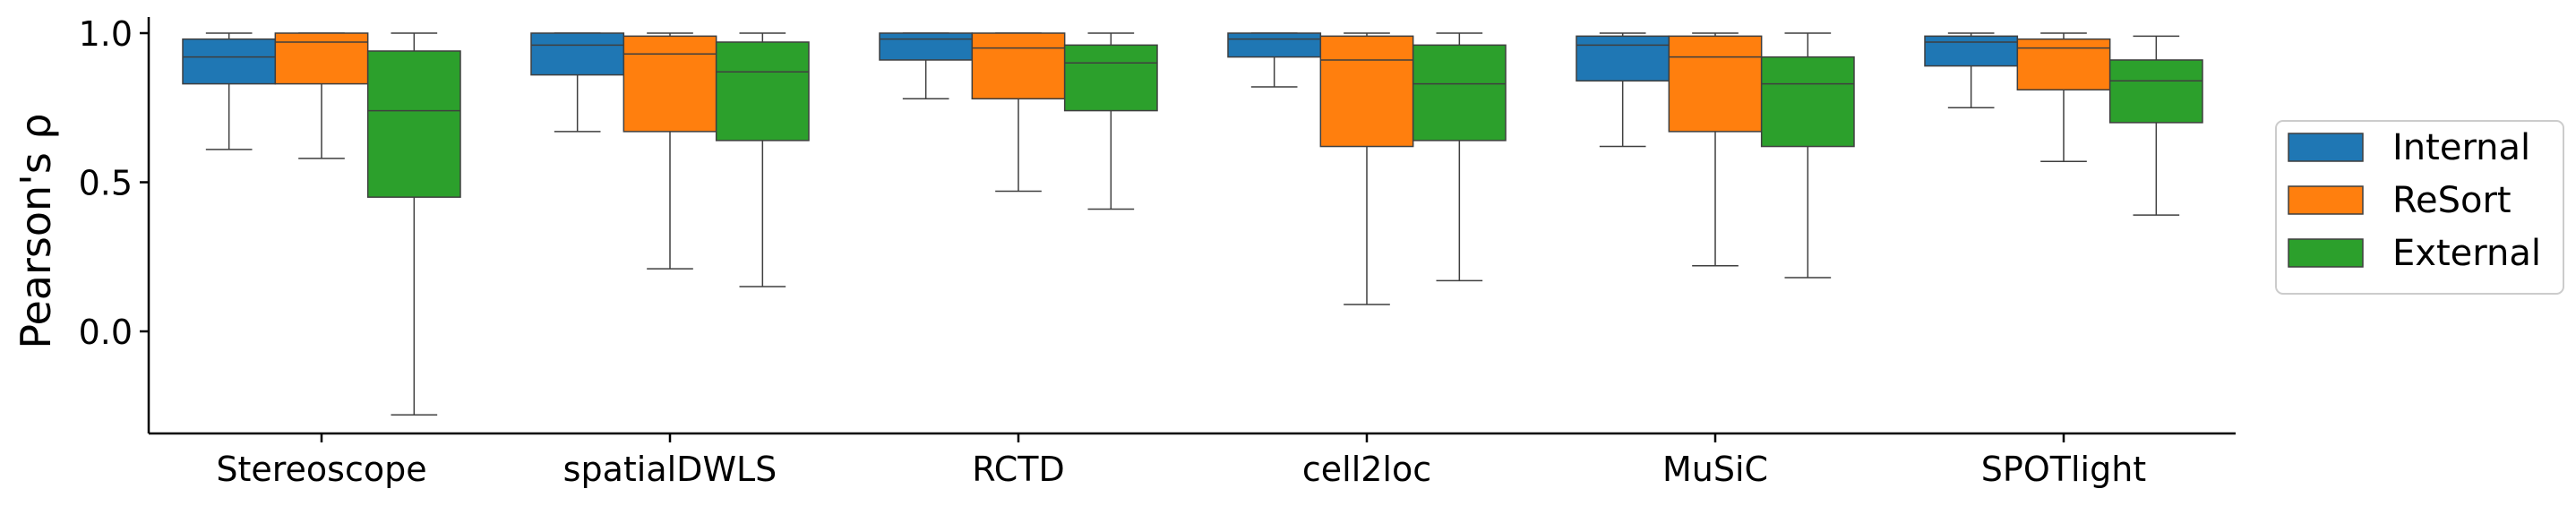 Image resolution: width=2576 pixels, height=506 pixels. What do you see at coordinates (1366, 469) in the screenshot?
I see `x-tick-label-cell2loc: cell2loc` at bounding box center [1366, 469].